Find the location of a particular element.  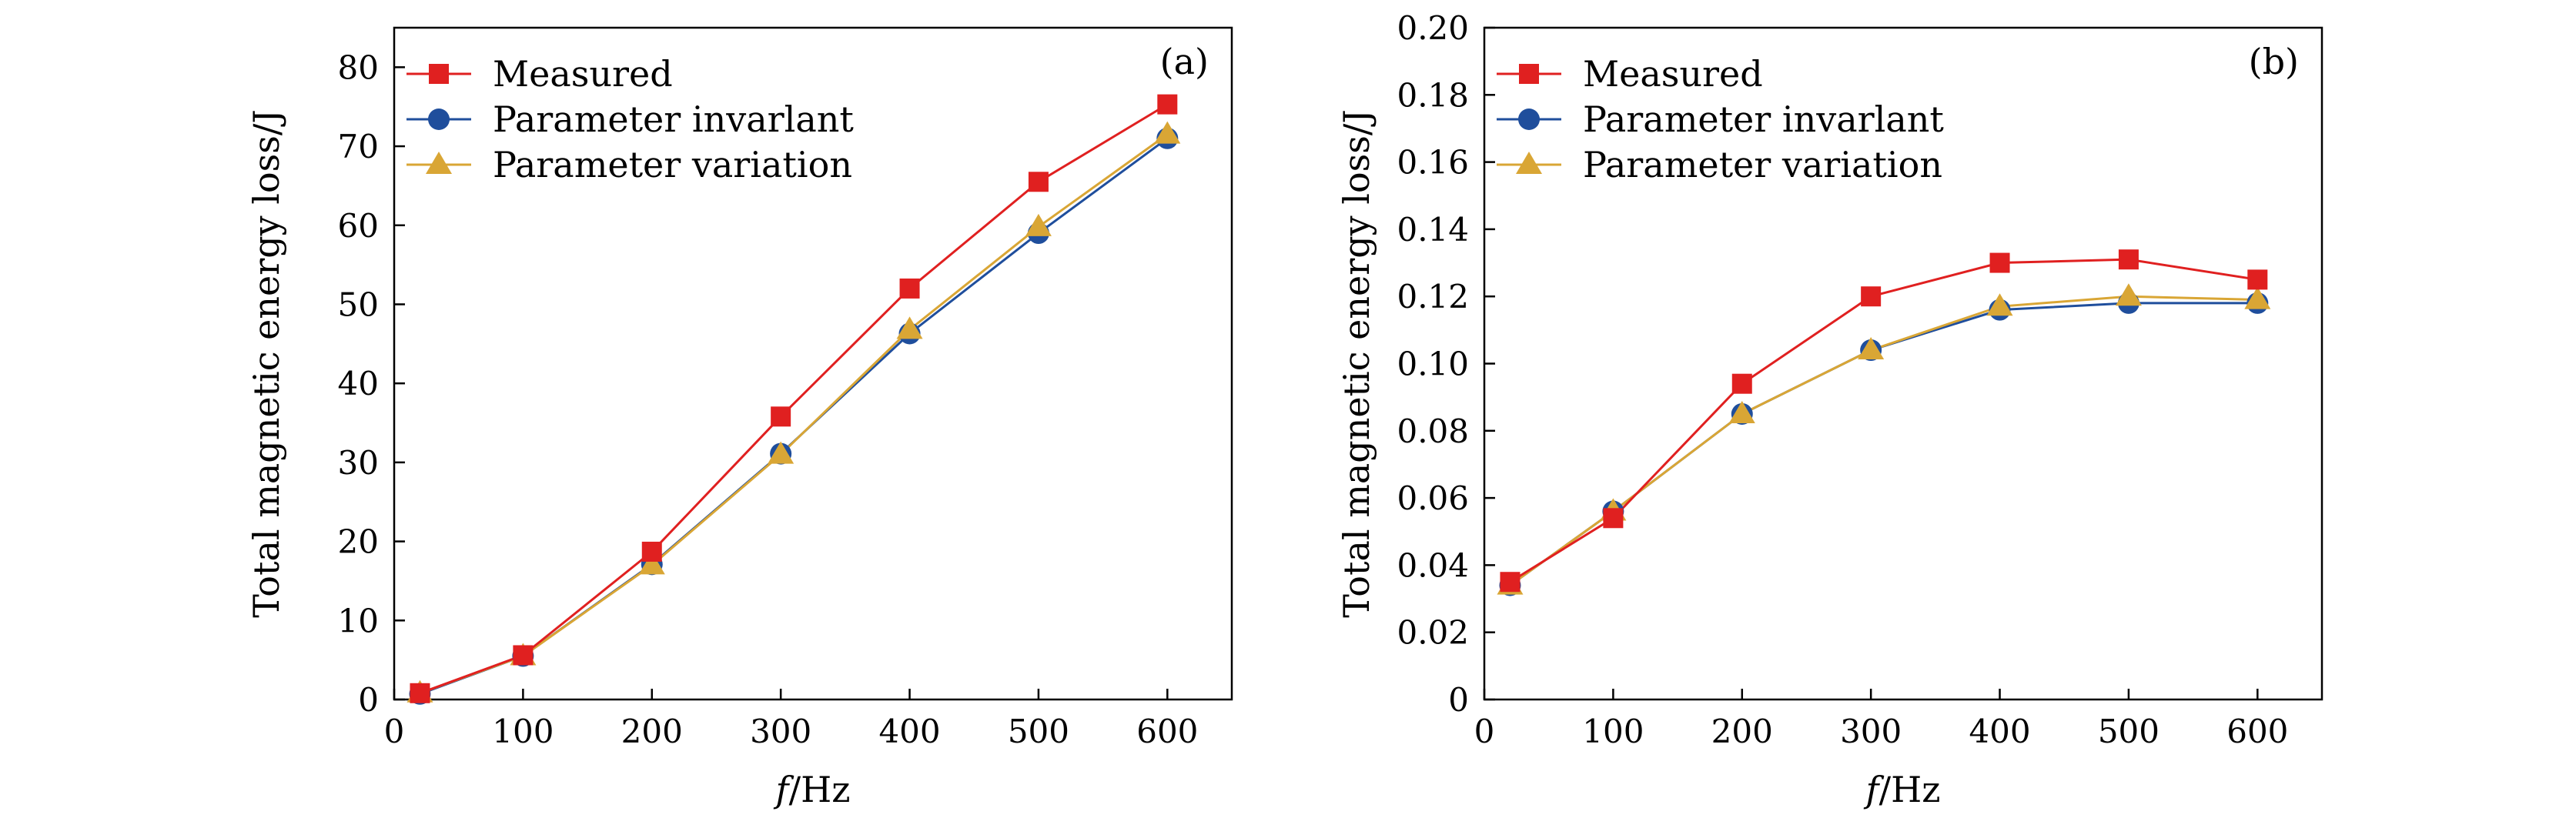

y-tick-label: 40 is located at coordinates (359, 384).